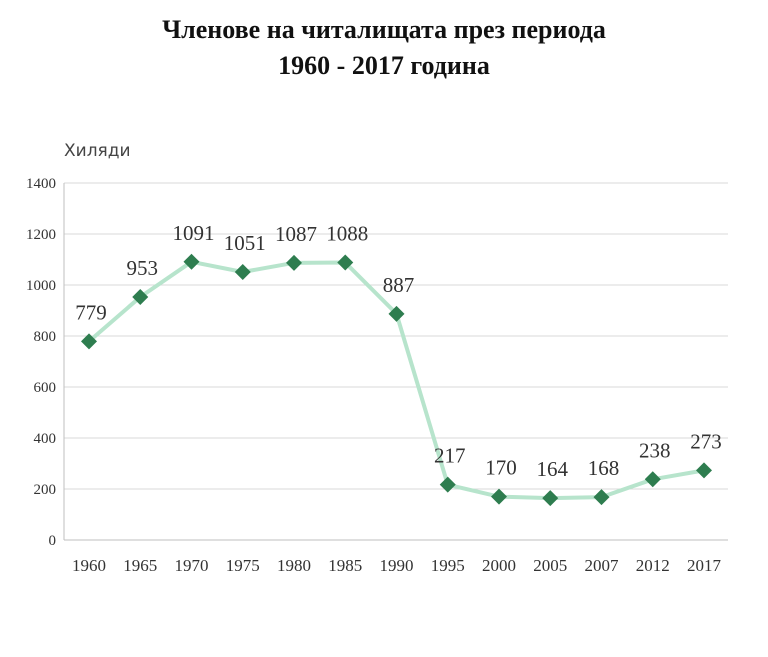 The image size is (768, 657). I want to click on data-label: 1087, so click(296, 234).